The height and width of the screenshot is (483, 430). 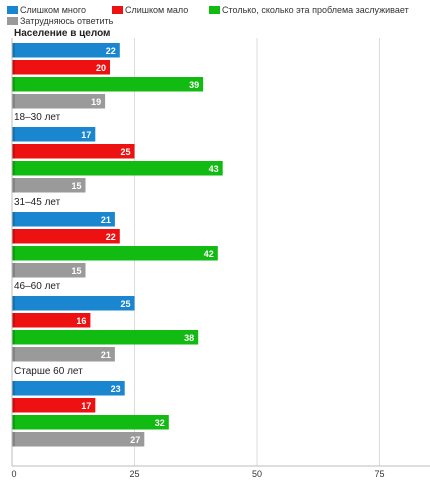 What do you see at coordinates (134, 474) in the screenshot?
I see `x-tick-label-25: 25` at bounding box center [134, 474].